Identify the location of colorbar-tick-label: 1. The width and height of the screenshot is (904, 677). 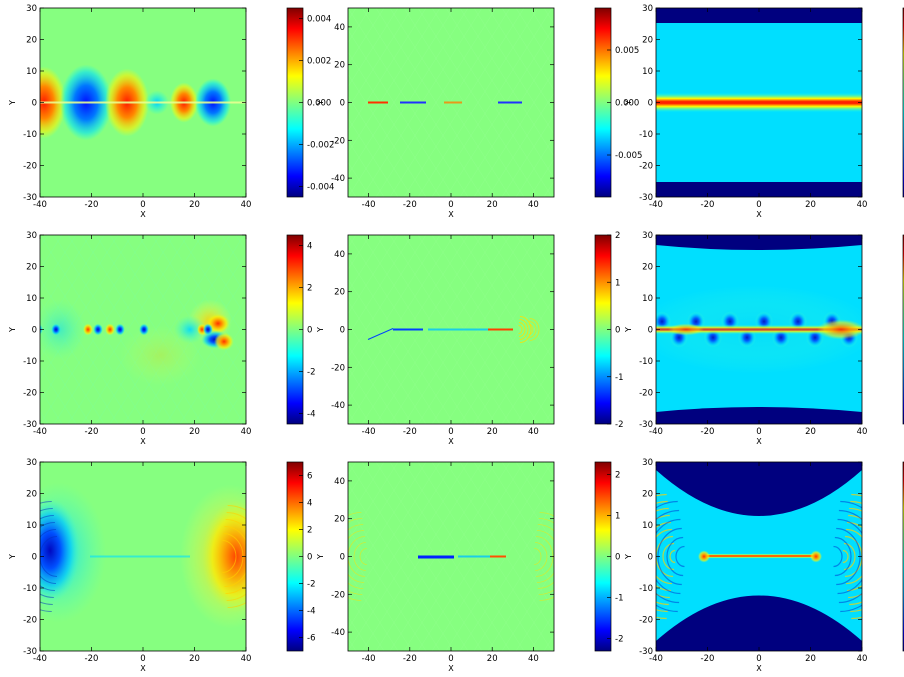
(617, 516).